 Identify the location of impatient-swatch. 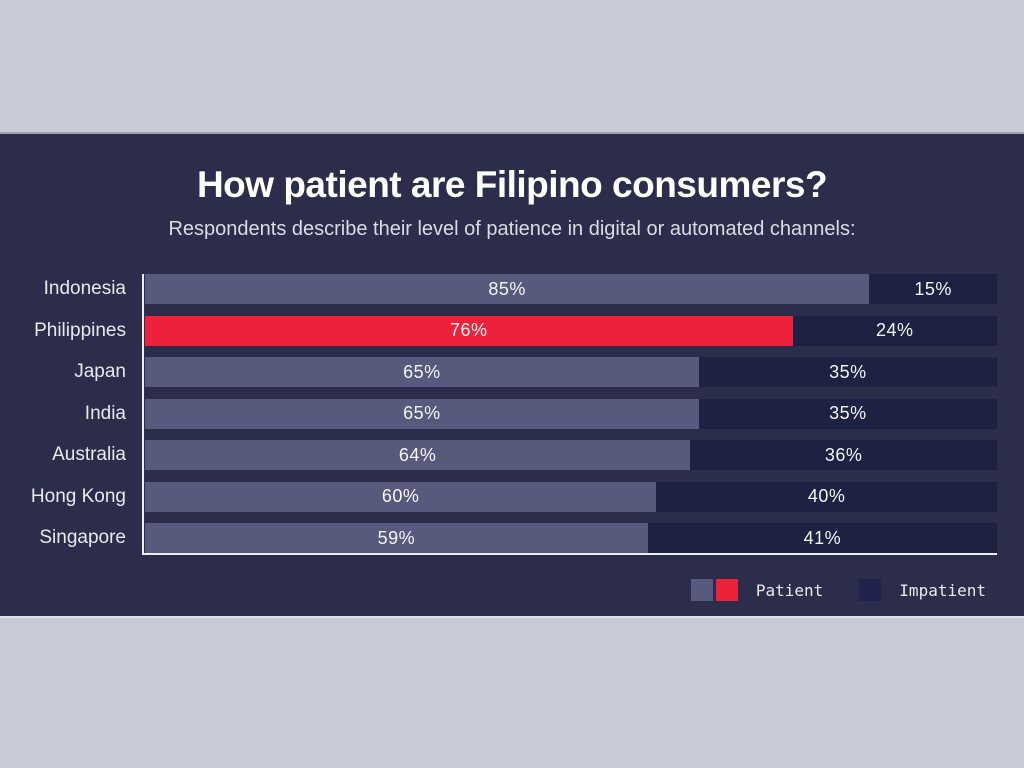
(870, 590).